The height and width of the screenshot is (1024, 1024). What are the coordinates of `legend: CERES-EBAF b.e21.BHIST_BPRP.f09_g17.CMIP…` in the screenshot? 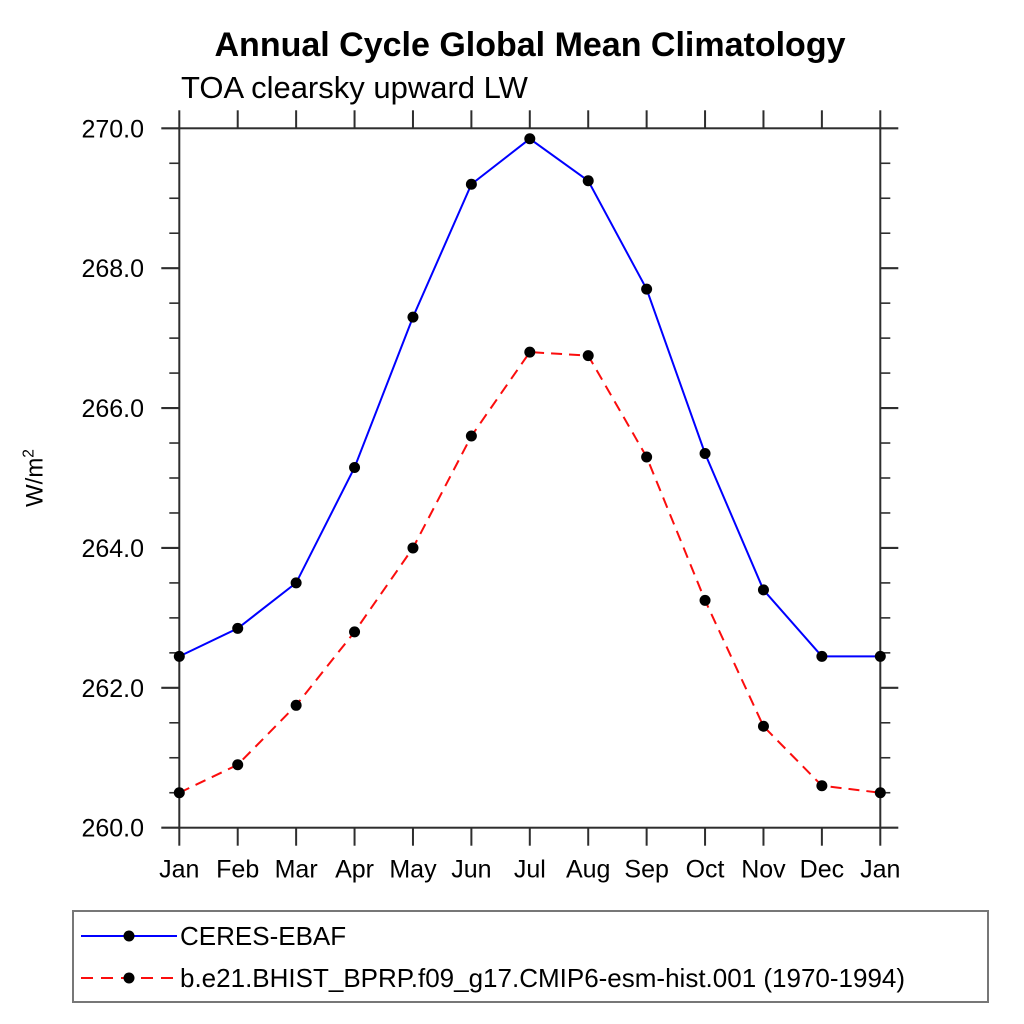 It's located at (530, 956).